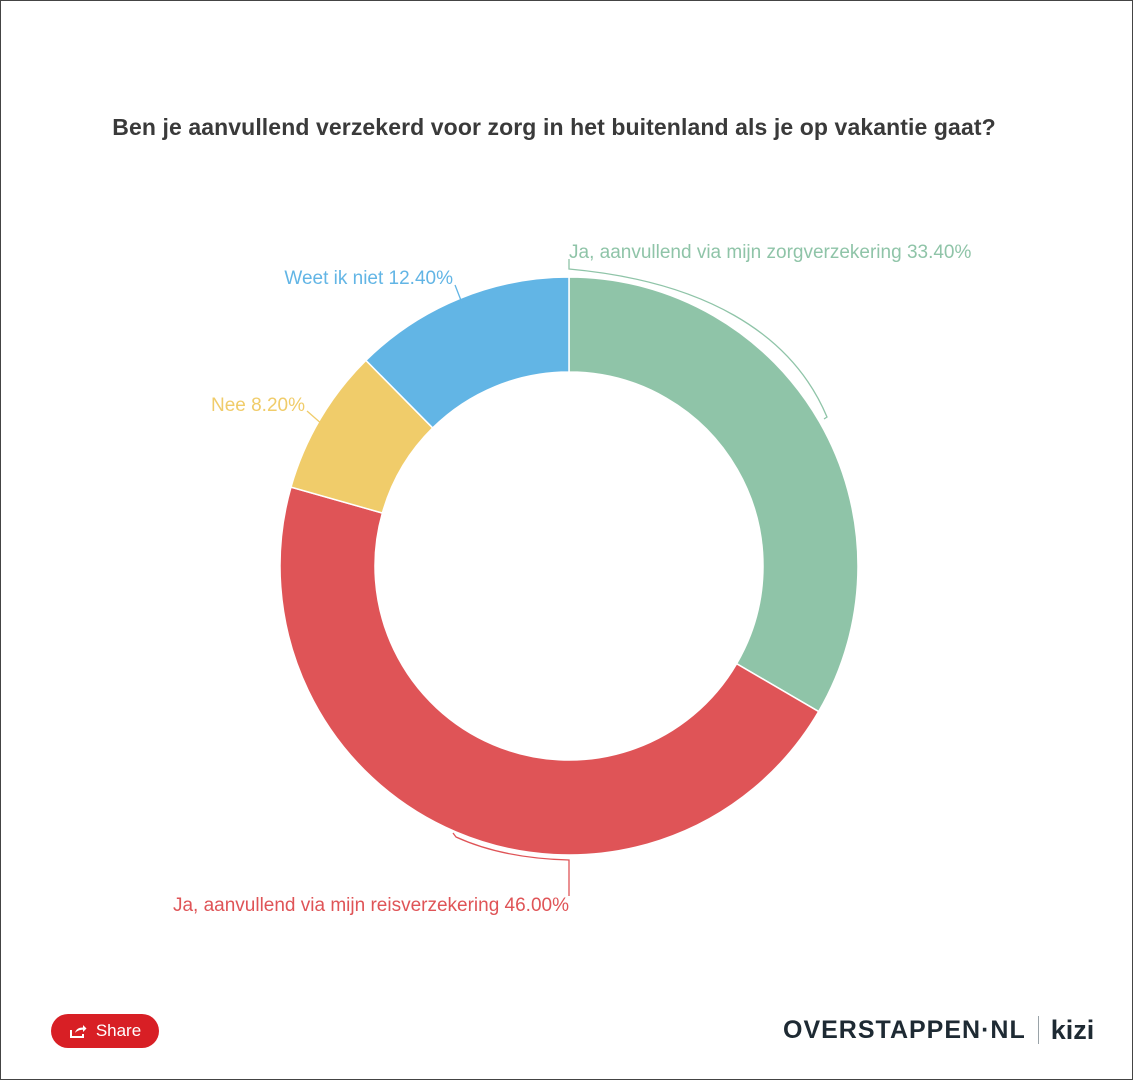 The height and width of the screenshot is (1080, 1133). I want to click on share-label: Share, so click(118, 1030).